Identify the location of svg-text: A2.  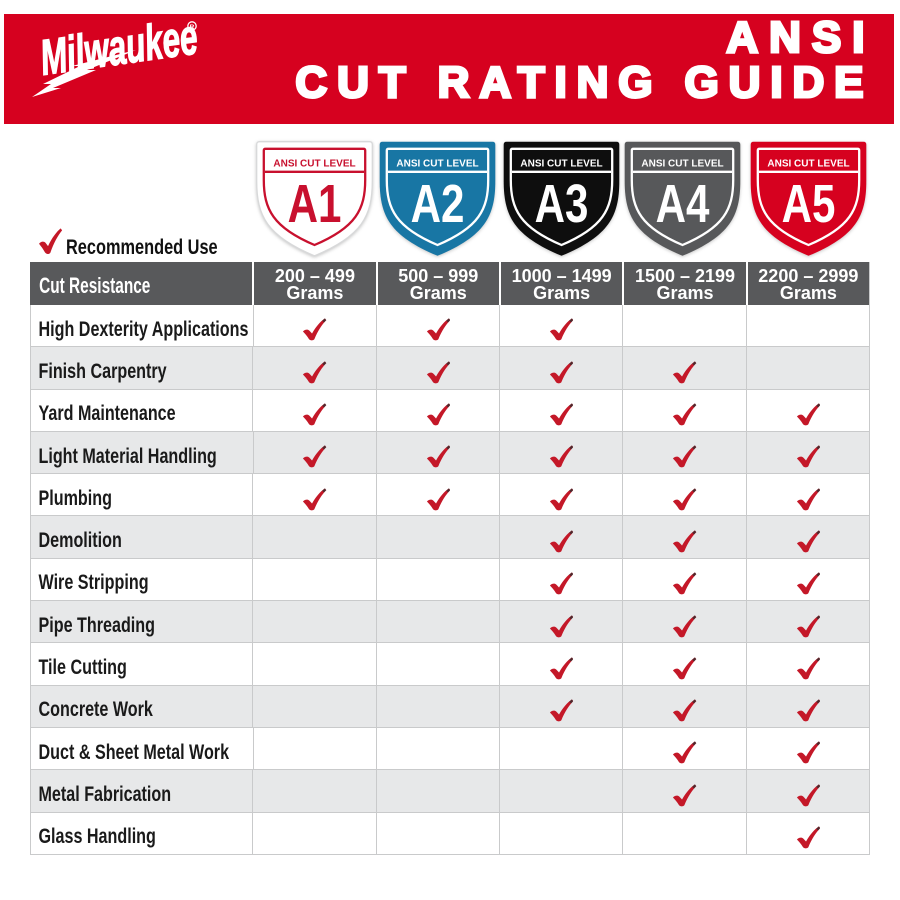
(438, 204).